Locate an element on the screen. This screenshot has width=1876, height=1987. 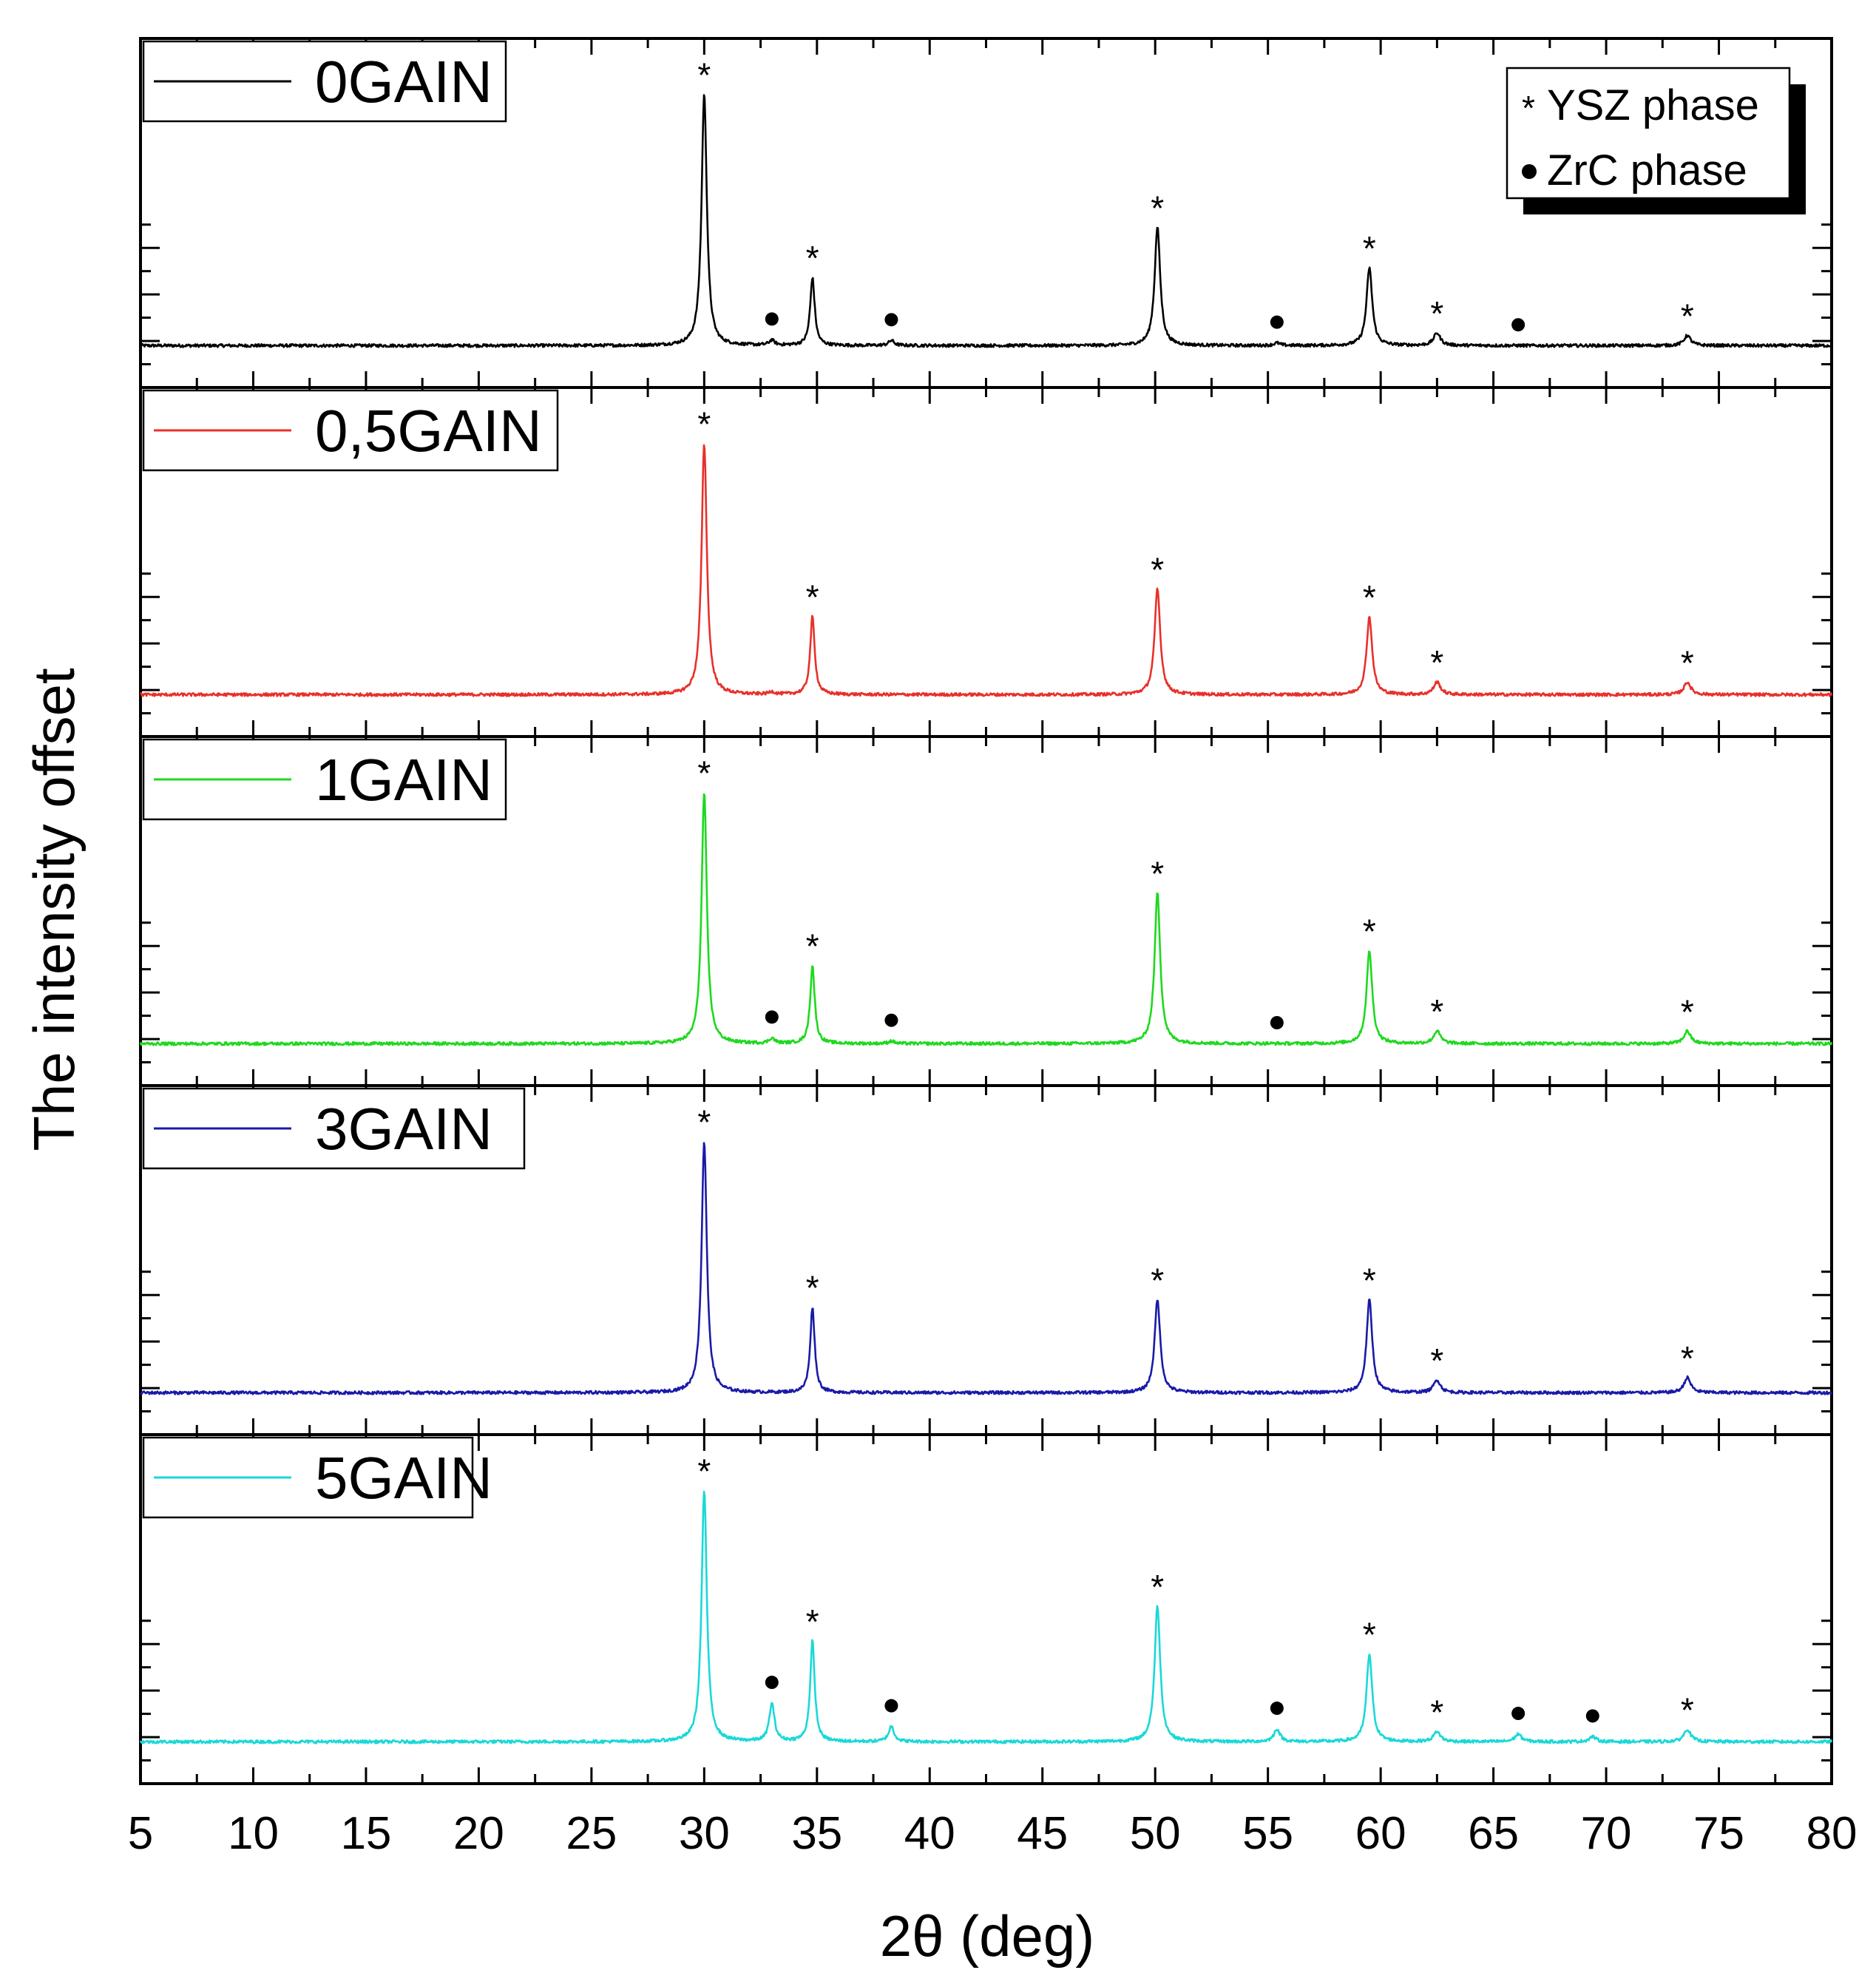
x-tick-label: 35 is located at coordinates (816, 1833).